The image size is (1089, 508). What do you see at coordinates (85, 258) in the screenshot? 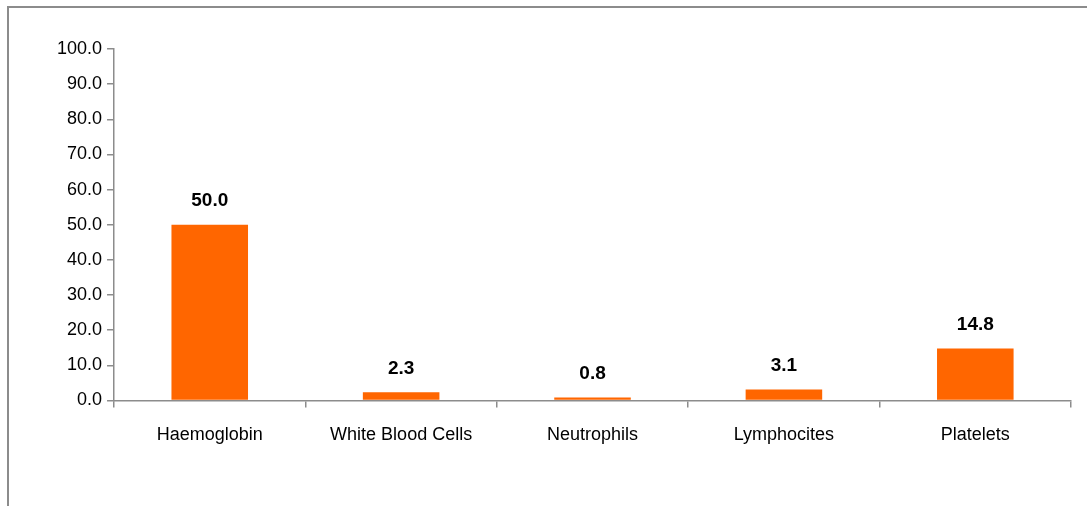
I see `y-tick-label: 40.0` at bounding box center [85, 258].